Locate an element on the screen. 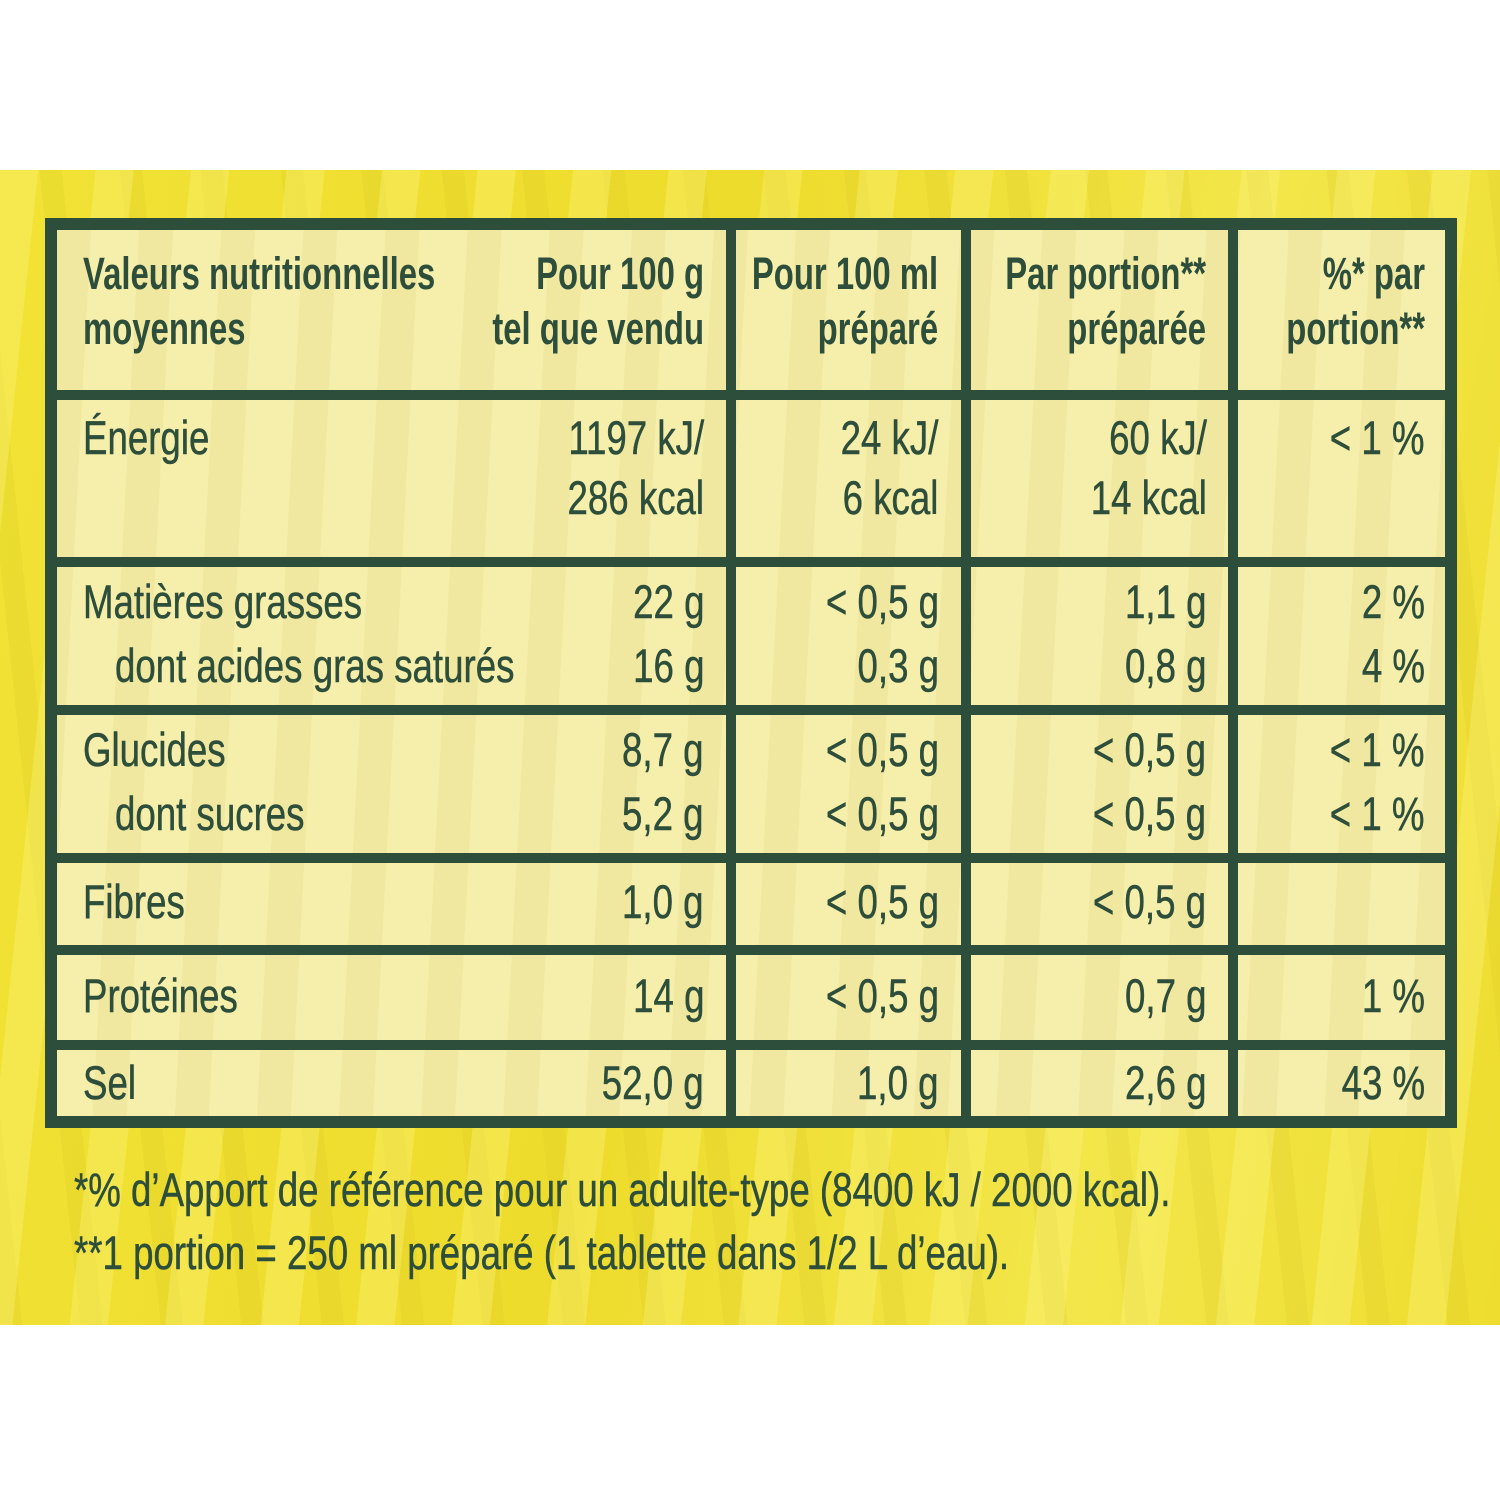 This screenshot has height=1500, width=1500. cell-glu-pct: < 1 % < 1 % is located at coordinates (1336, 784).